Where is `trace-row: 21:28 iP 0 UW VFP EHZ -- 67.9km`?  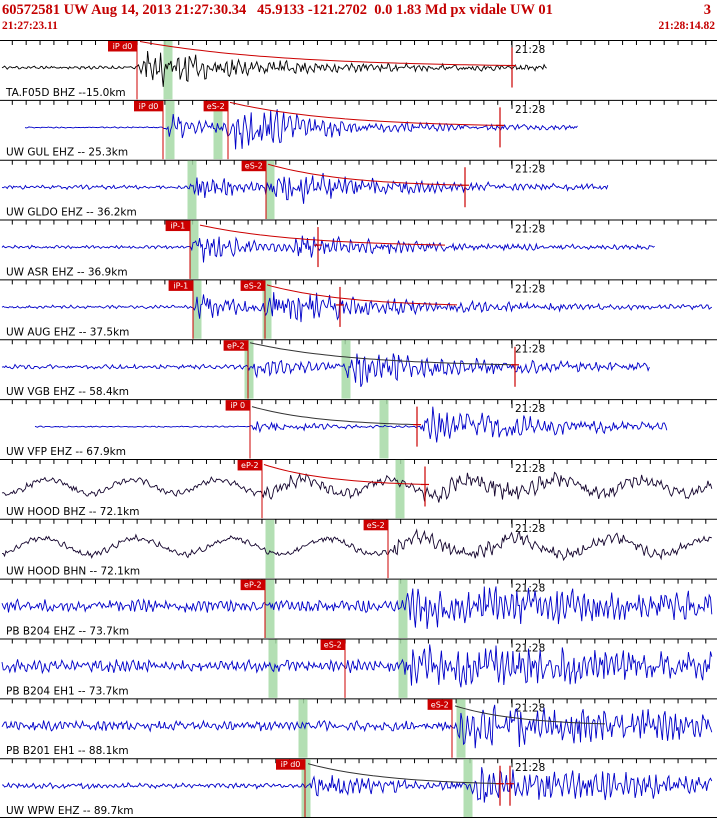 trace-row: 21:28 iP 0 UW VFP EHZ -- 67.9km is located at coordinates (358, 429).